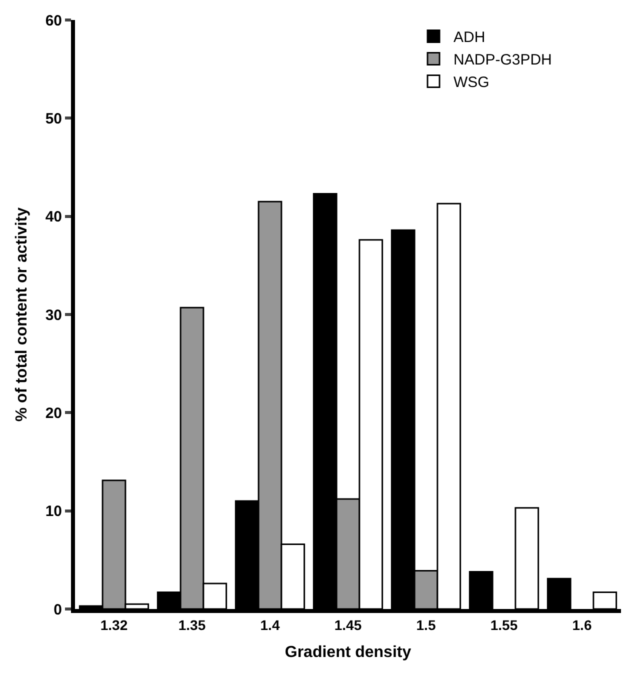 This screenshot has width=641, height=679. Describe the element at coordinates (504, 624) in the screenshot. I see `x-tick-label: 1.55` at that location.